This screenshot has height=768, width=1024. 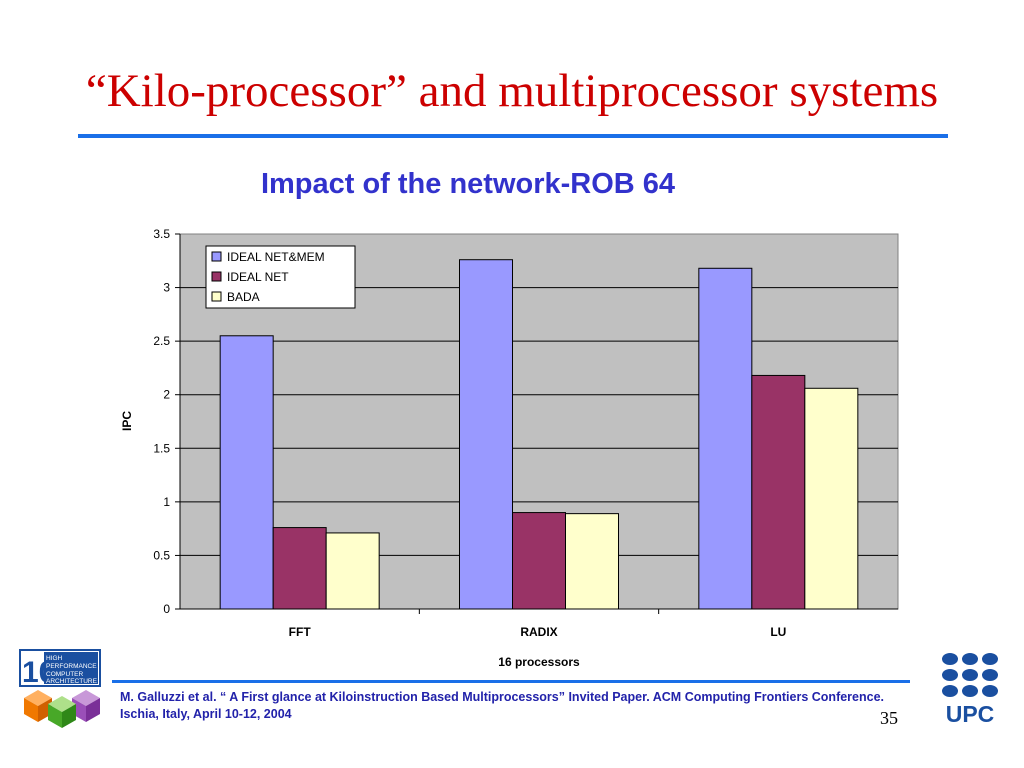 What do you see at coordinates (300, 632) in the screenshot?
I see `x-tick-label: FFT` at bounding box center [300, 632].